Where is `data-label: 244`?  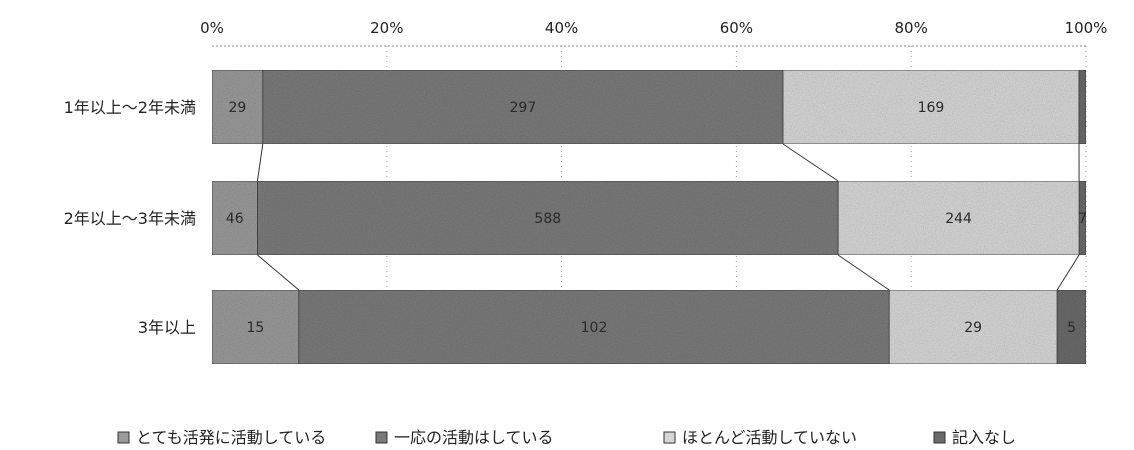 data-label: 244 is located at coordinates (958, 219).